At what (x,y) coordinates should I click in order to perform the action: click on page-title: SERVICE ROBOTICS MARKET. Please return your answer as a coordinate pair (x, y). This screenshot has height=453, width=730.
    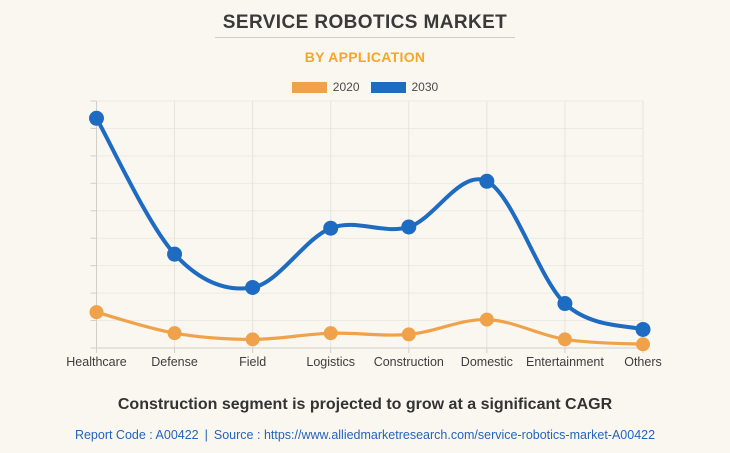
    Looking at the image, I should click on (365, 22).